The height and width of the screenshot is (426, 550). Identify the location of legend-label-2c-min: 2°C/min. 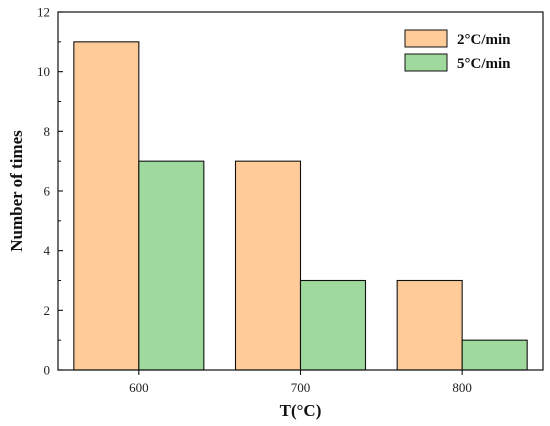
(484, 40).